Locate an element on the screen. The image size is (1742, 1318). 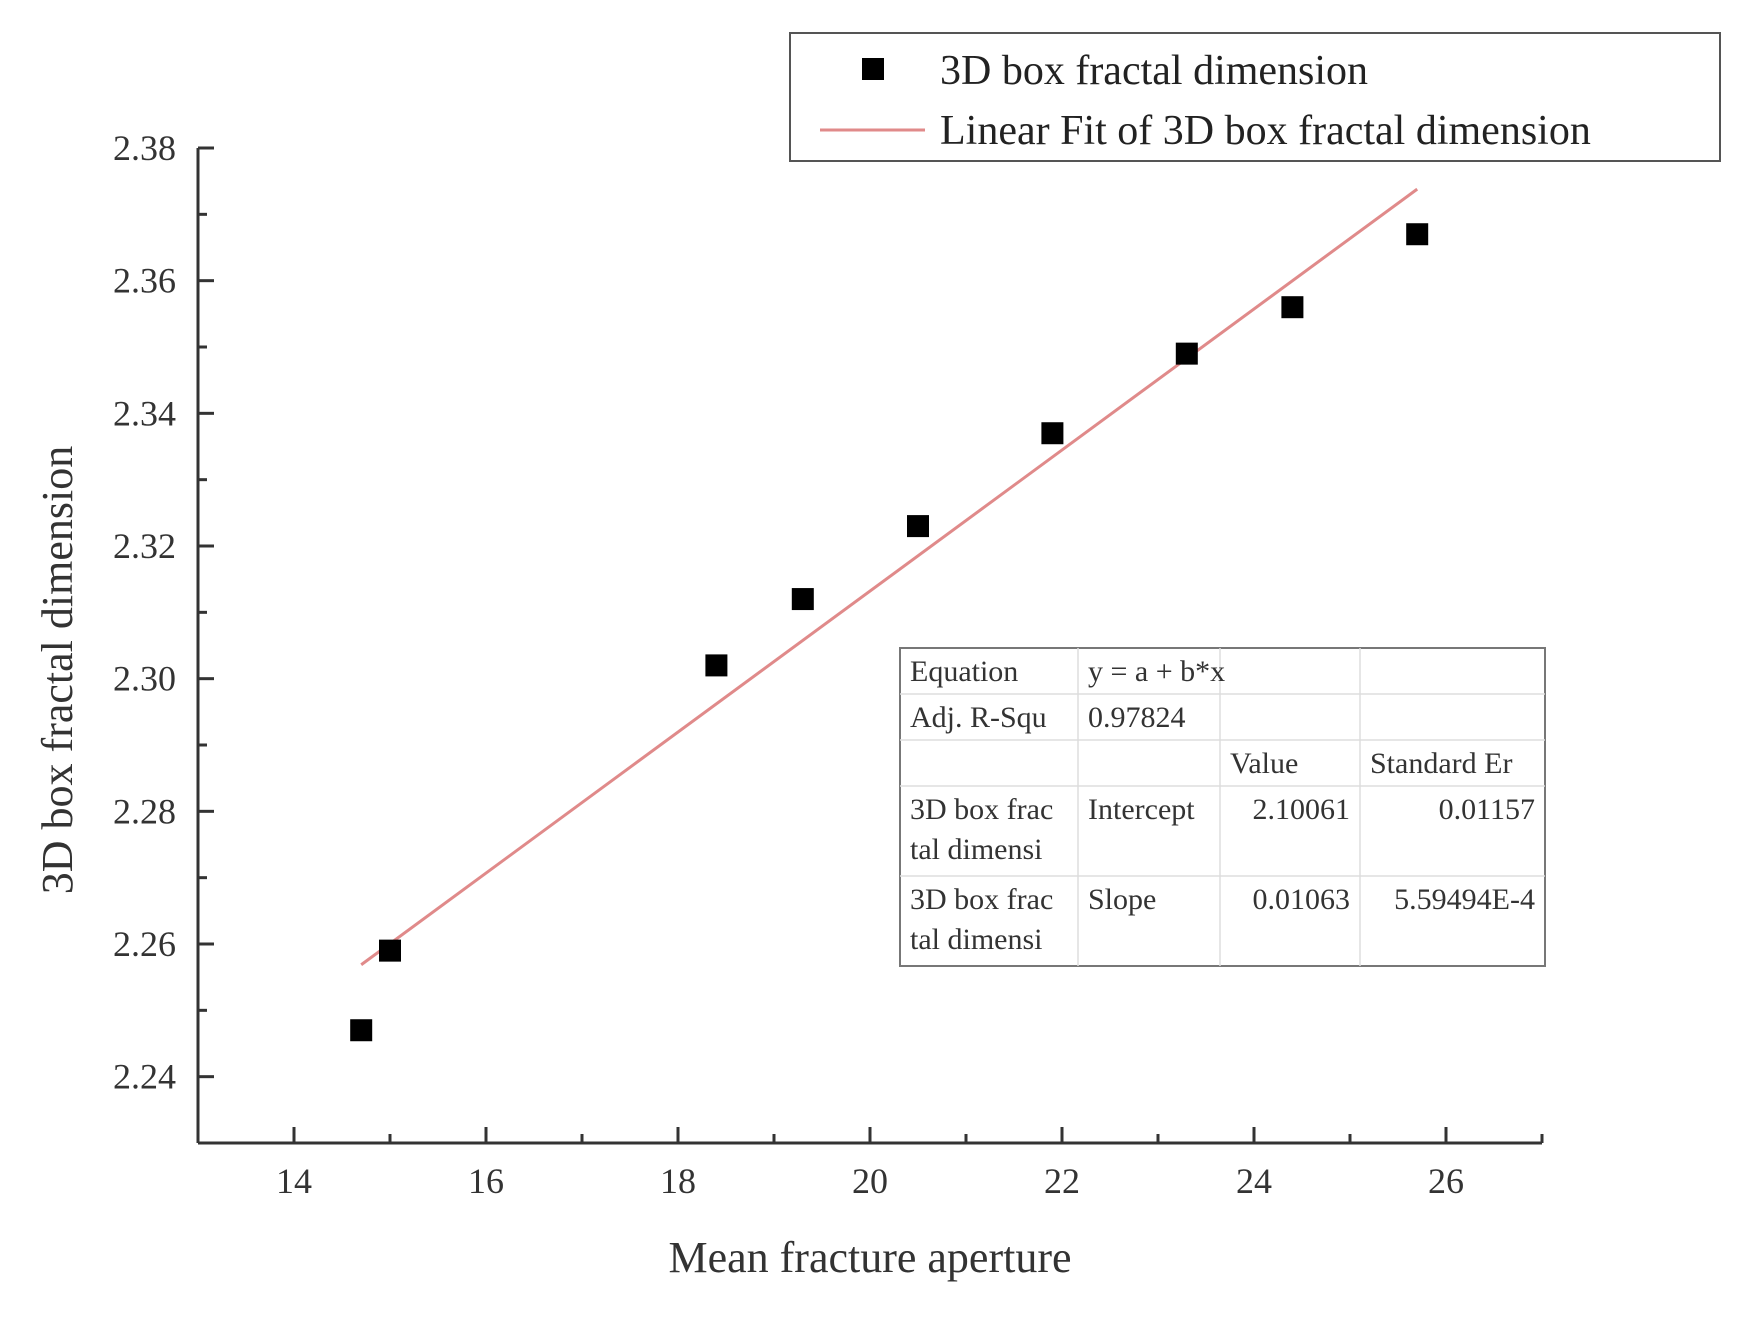
y-axis-title: 3D box fractal dimension is located at coordinates (57, 670).